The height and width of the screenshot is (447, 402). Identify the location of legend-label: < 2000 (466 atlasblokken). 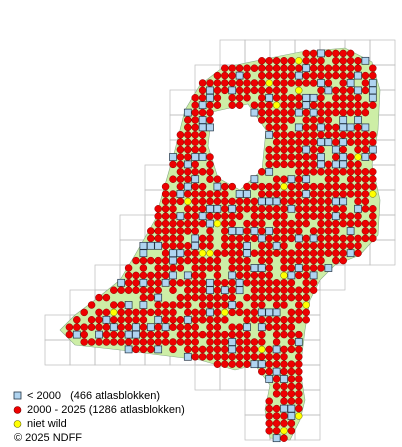
(93, 396).